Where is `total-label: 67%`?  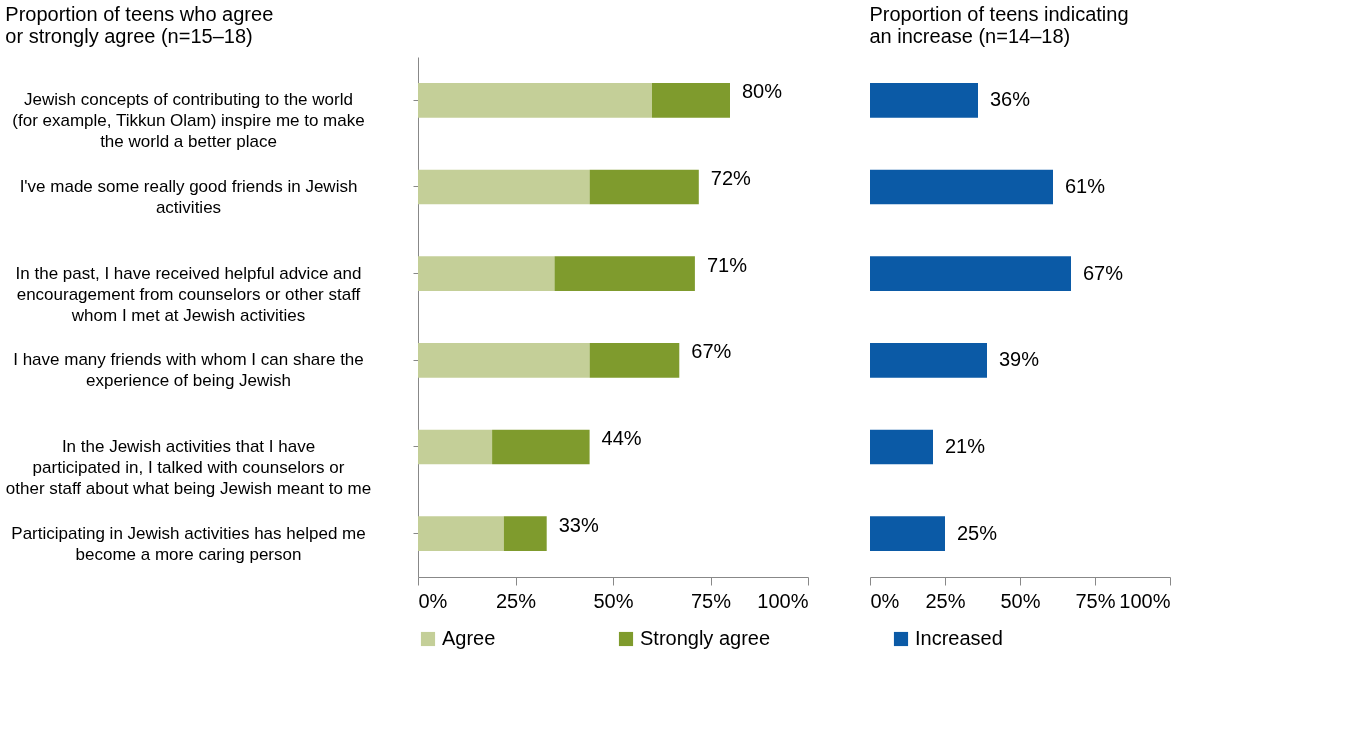 total-label: 67% is located at coordinates (711, 351).